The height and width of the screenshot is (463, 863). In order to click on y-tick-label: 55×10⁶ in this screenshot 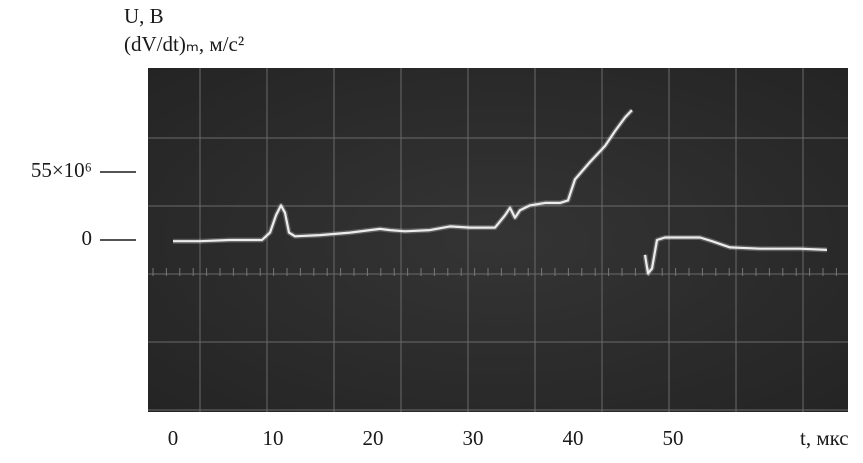, I will do `click(61, 170)`.